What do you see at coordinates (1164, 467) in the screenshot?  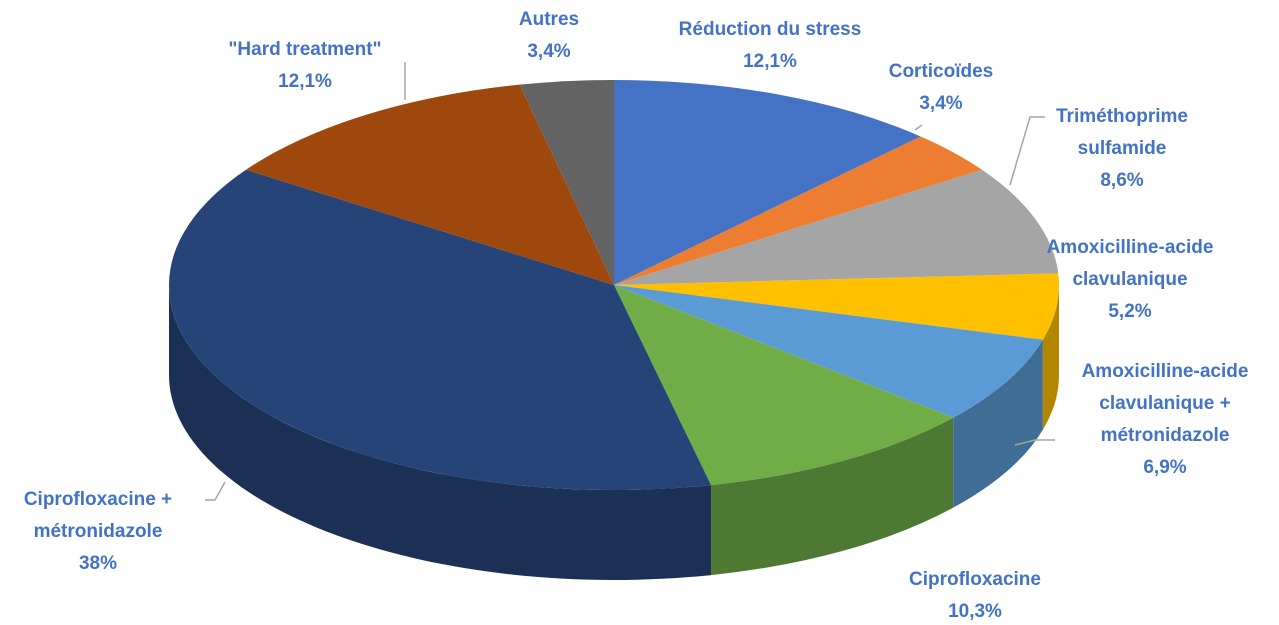 I see `value-label: 6,9%` at bounding box center [1164, 467].